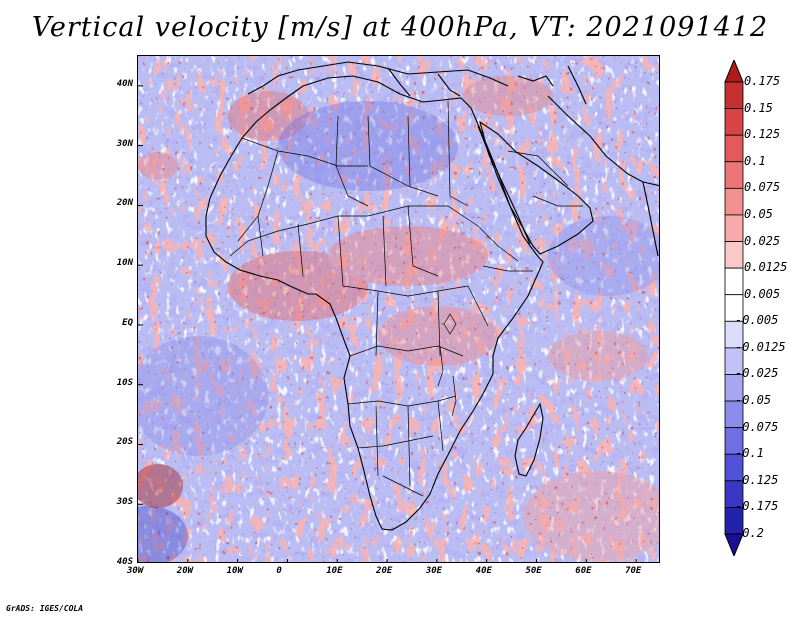 Image resolution: width=800 pixels, height=618 pixels. What do you see at coordinates (758, 213) in the screenshot?
I see `colorbar-label: 0.05` at bounding box center [758, 213].